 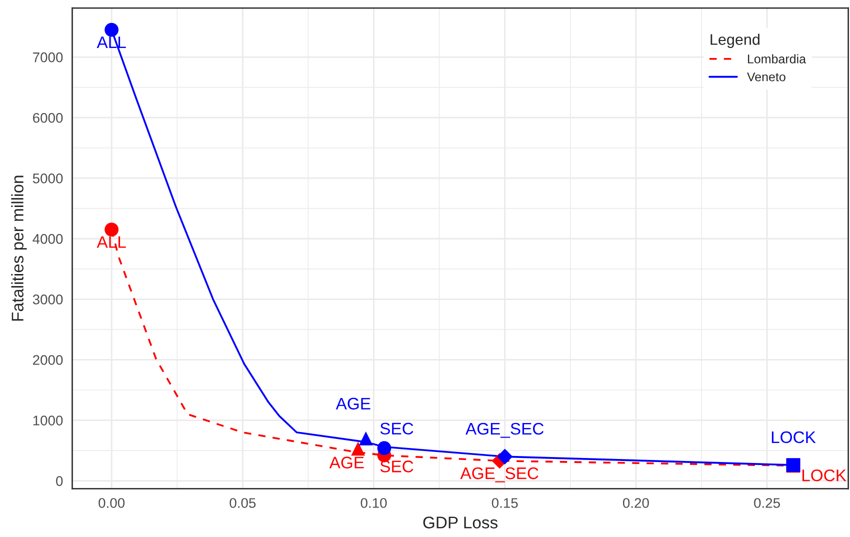 What do you see at coordinates (767, 503) in the screenshot?
I see `x-tick-label: 0.25` at bounding box center [767, 503].